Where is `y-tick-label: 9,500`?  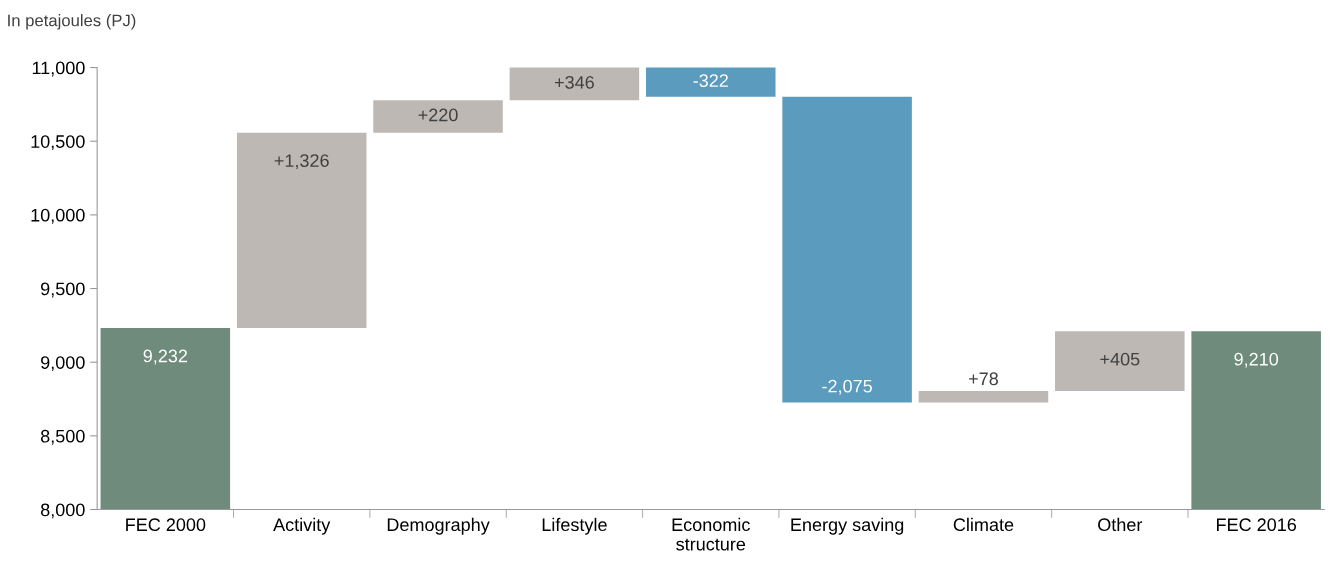 y-tick-label: 9,500 is located at coordinates (63, 290).